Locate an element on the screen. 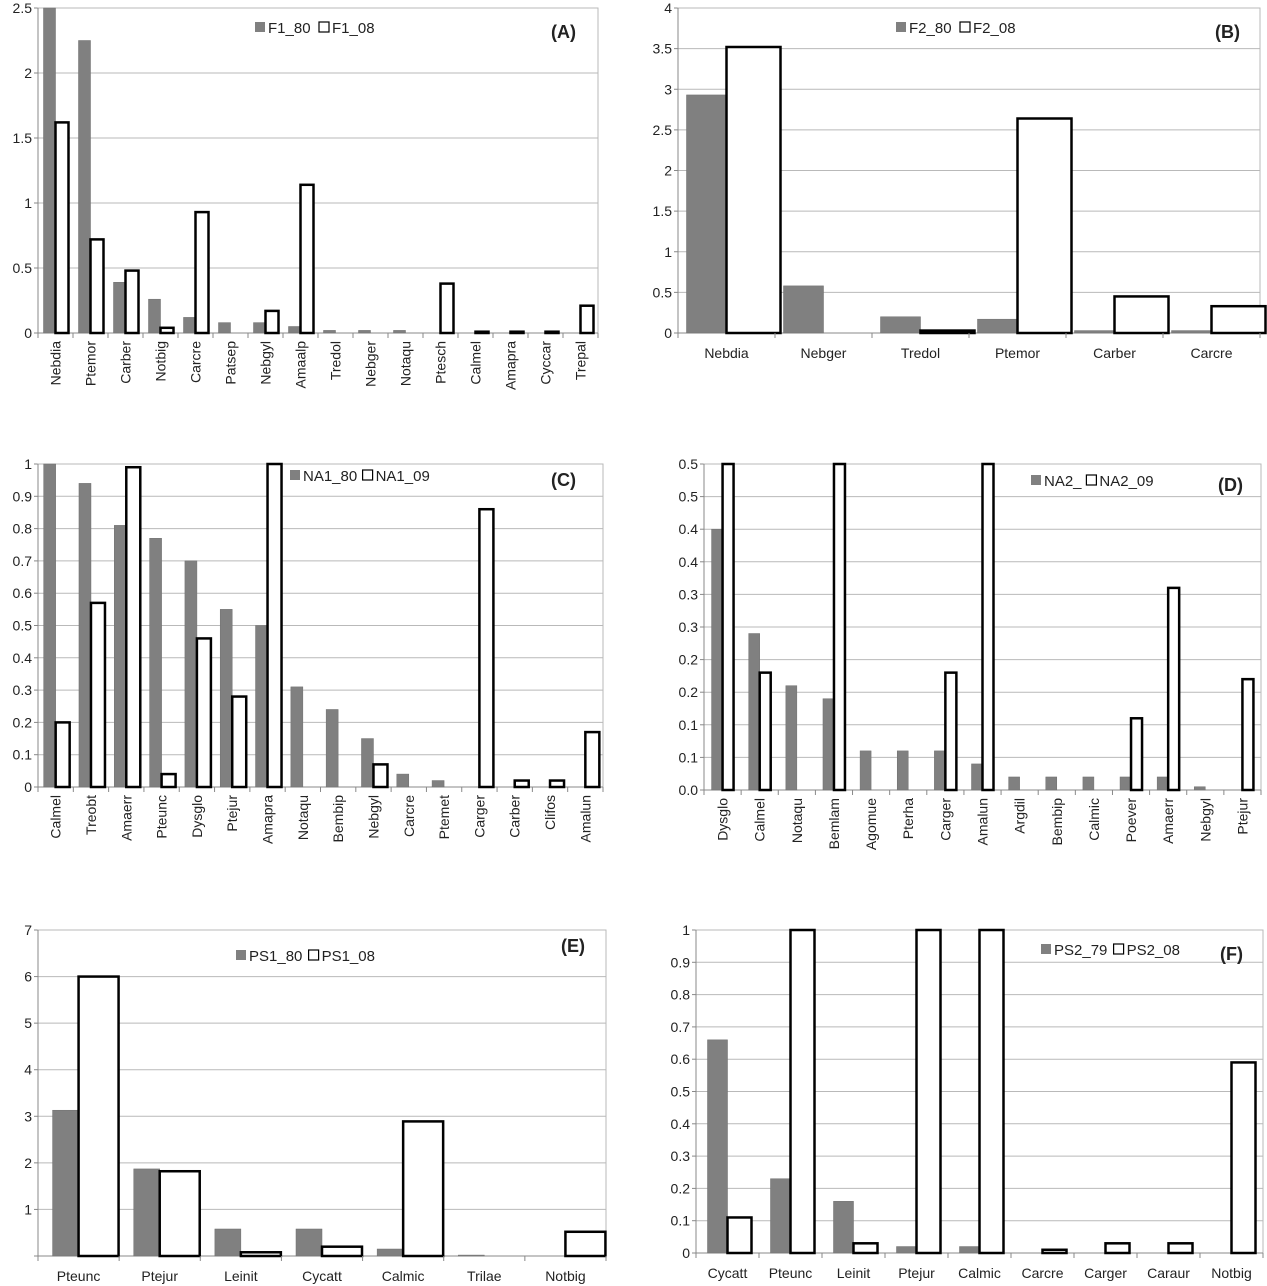  x-tick-label: Notaqu is located at coordinates (797, 820).